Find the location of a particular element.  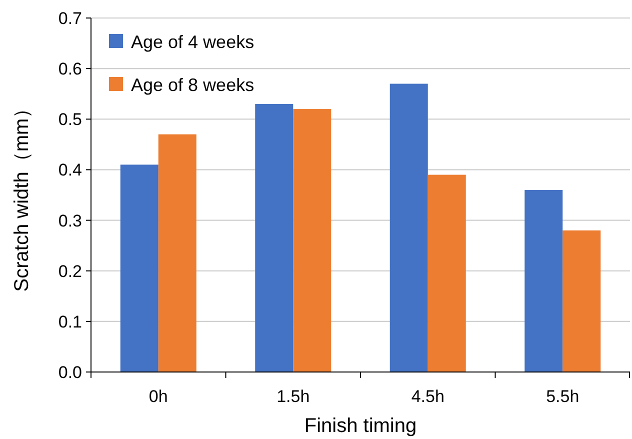

x-tick-label: 0h is located at coordinates (158, 396).